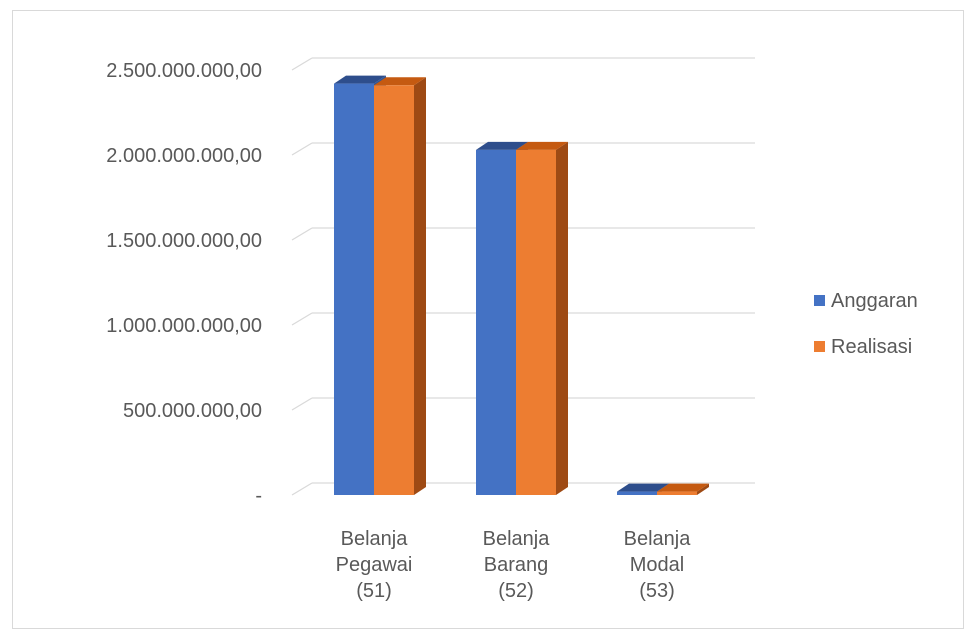  What do you see at coordinates (819, 346) in the screenshot?
I see `legend-swatch-realisasi` at bounding box center [819, 346].